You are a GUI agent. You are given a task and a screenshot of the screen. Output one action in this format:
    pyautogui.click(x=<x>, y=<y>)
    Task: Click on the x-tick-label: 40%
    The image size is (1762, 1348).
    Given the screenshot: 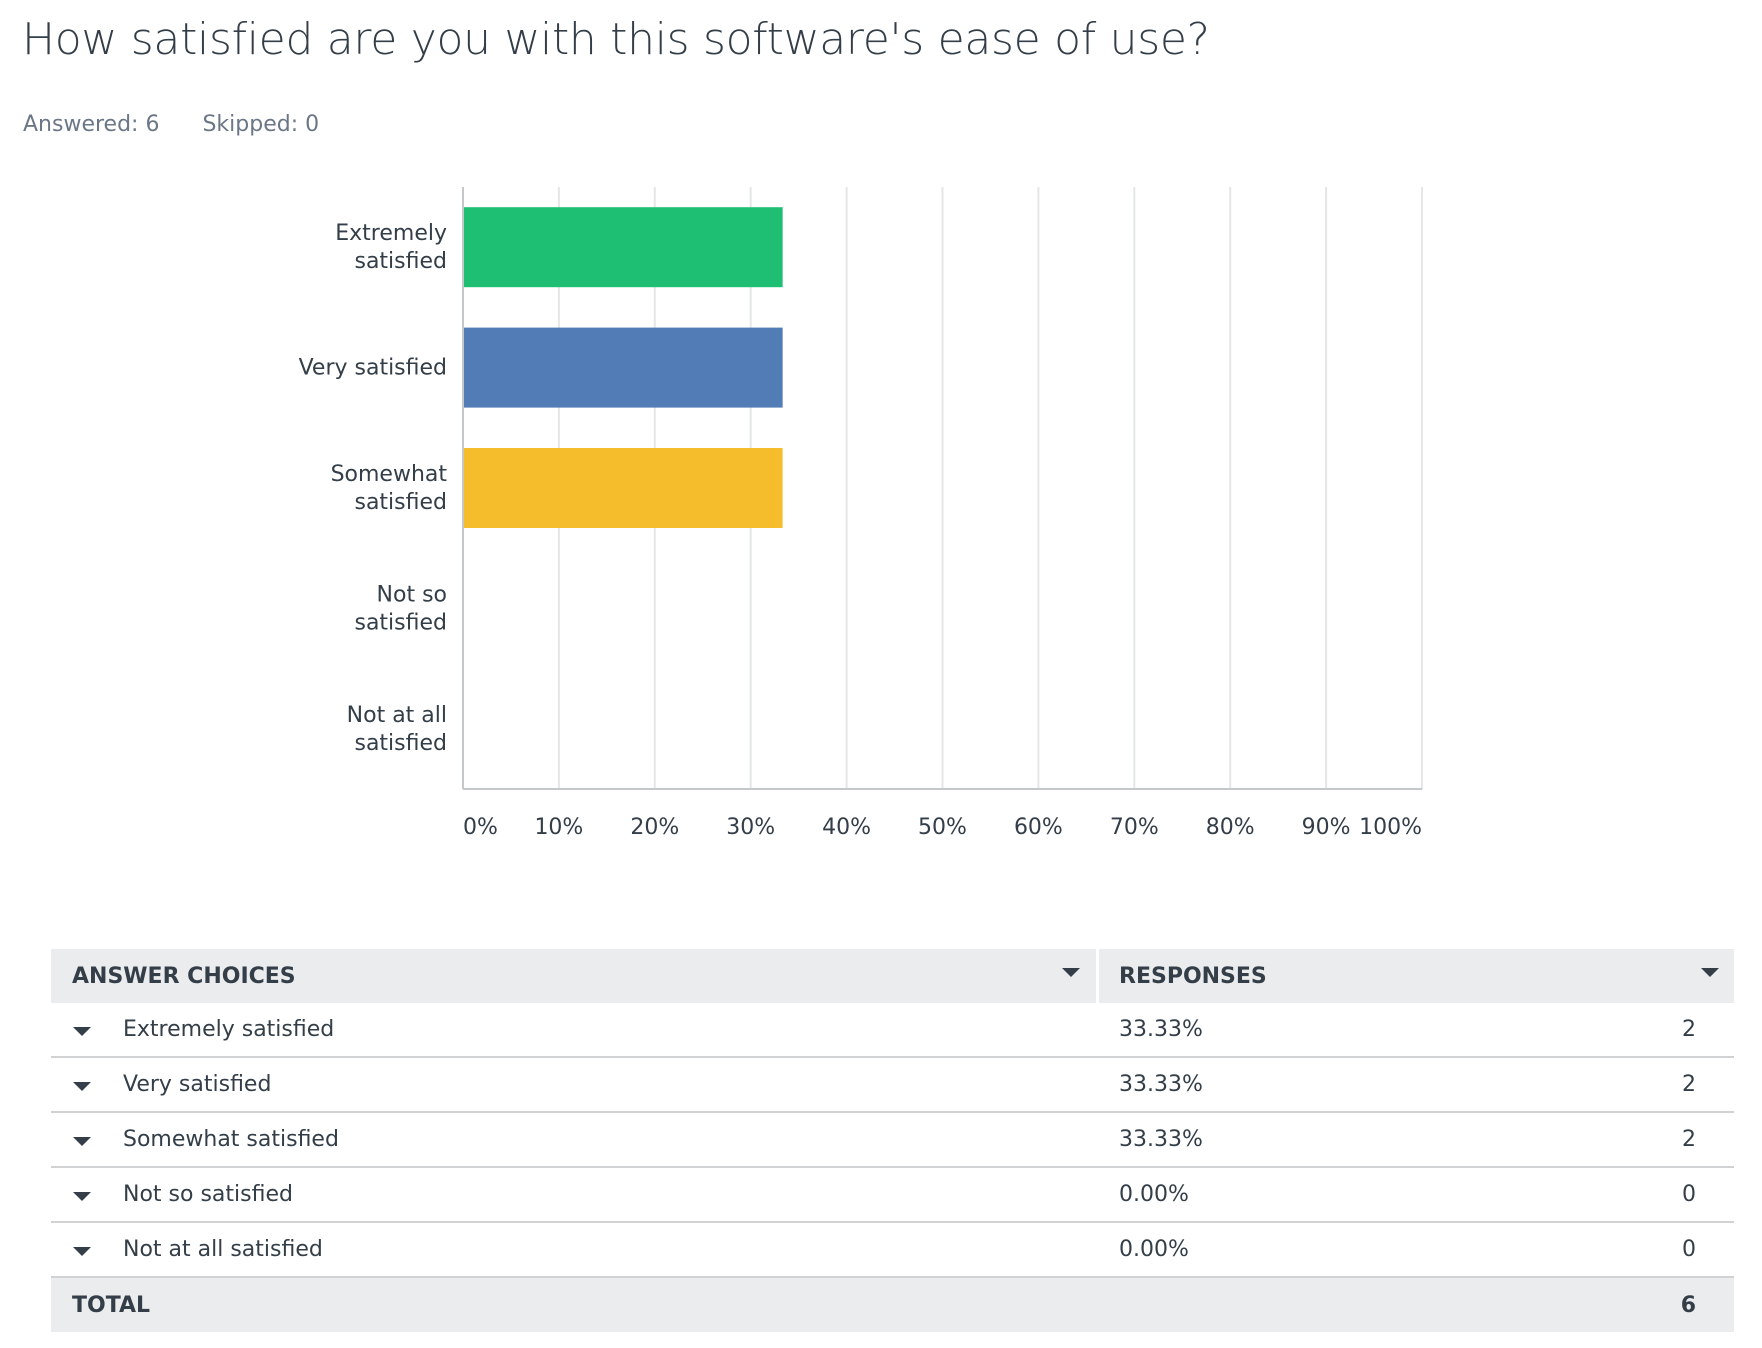 What is the action you would take?
    pyautogui.click(x=846, y=827)
    